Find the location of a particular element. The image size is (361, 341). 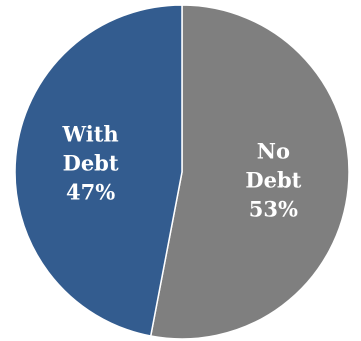

pie-slice-label: No Debt 53% is located at coordinates (273, 180).